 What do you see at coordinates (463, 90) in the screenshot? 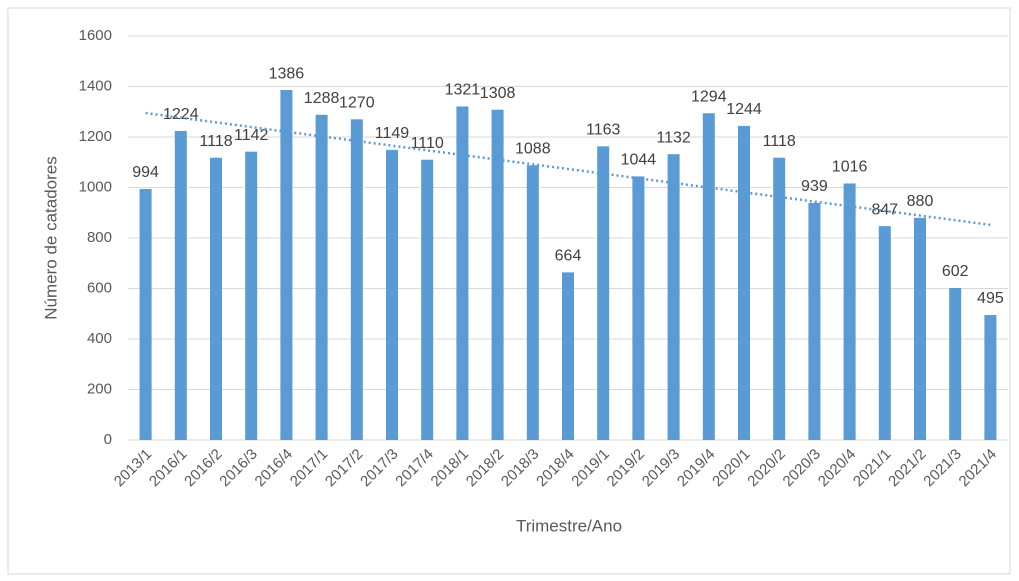
I see `data-label: 1321` at bounding box center [463, 90].